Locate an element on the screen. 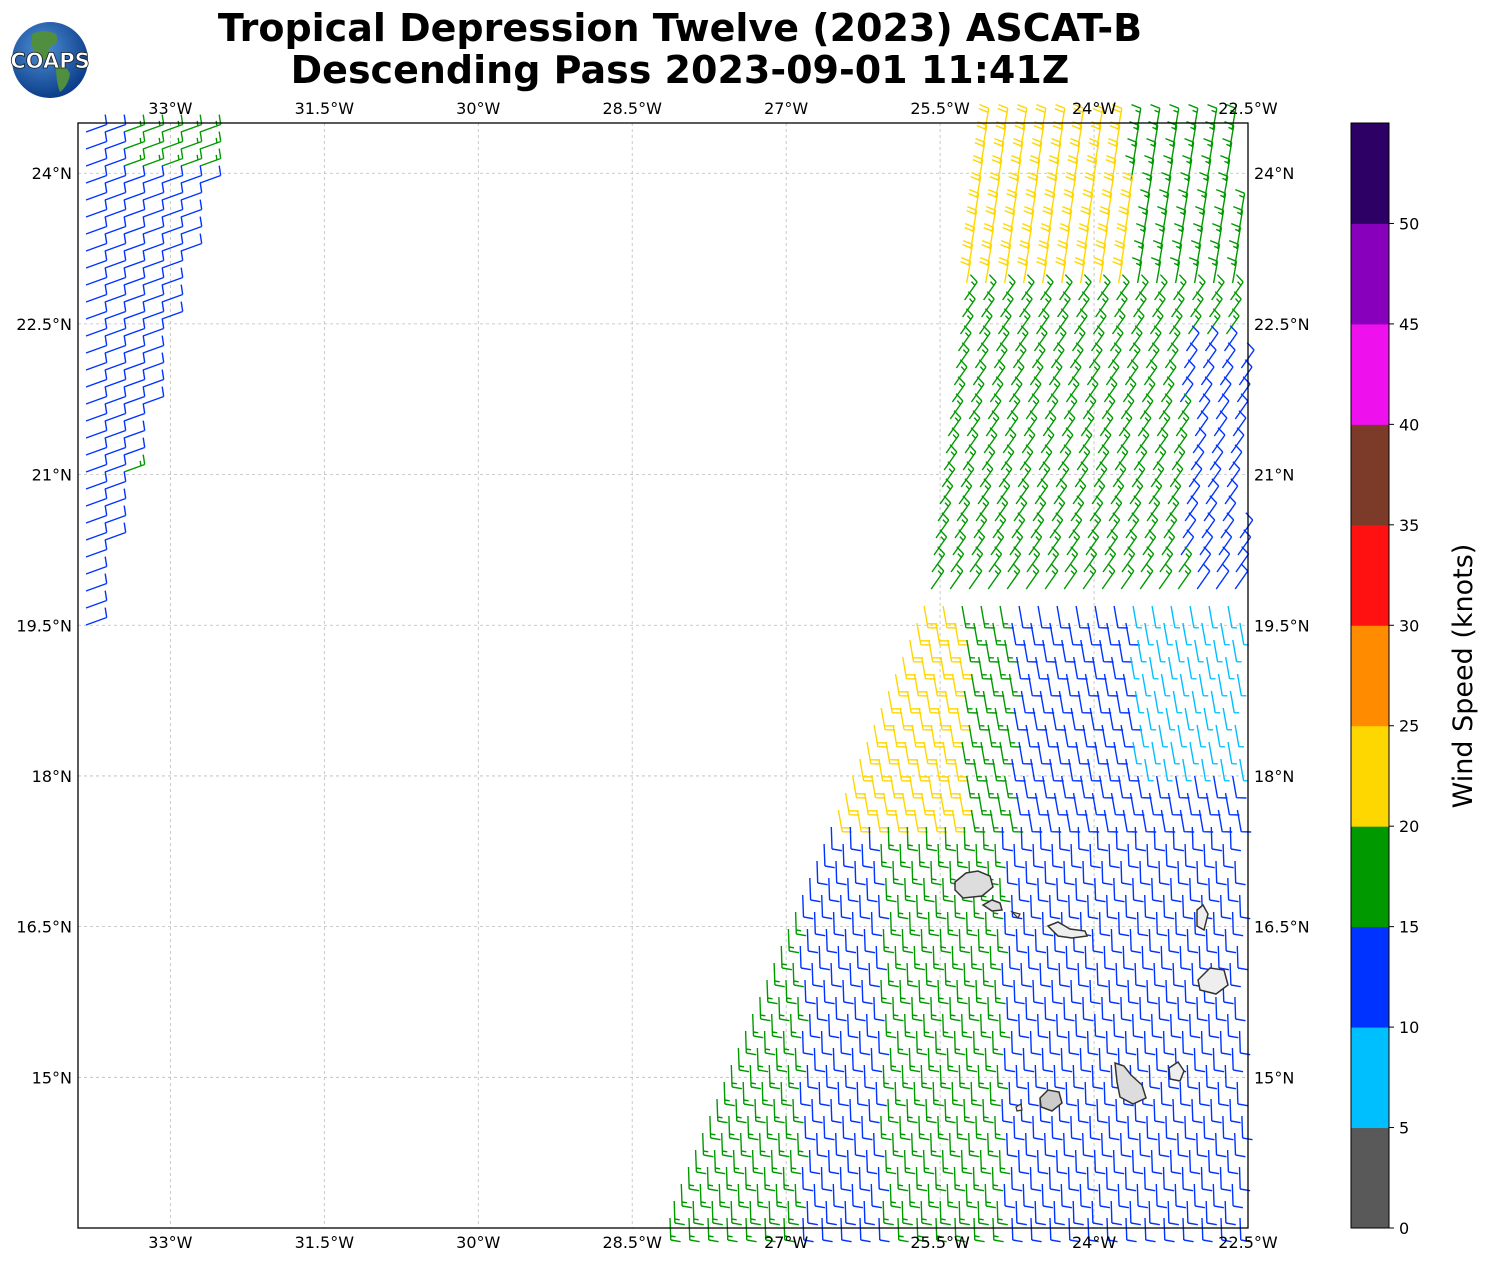  colorbar-tick-label: 15 is located at coordinates (1409, 927).